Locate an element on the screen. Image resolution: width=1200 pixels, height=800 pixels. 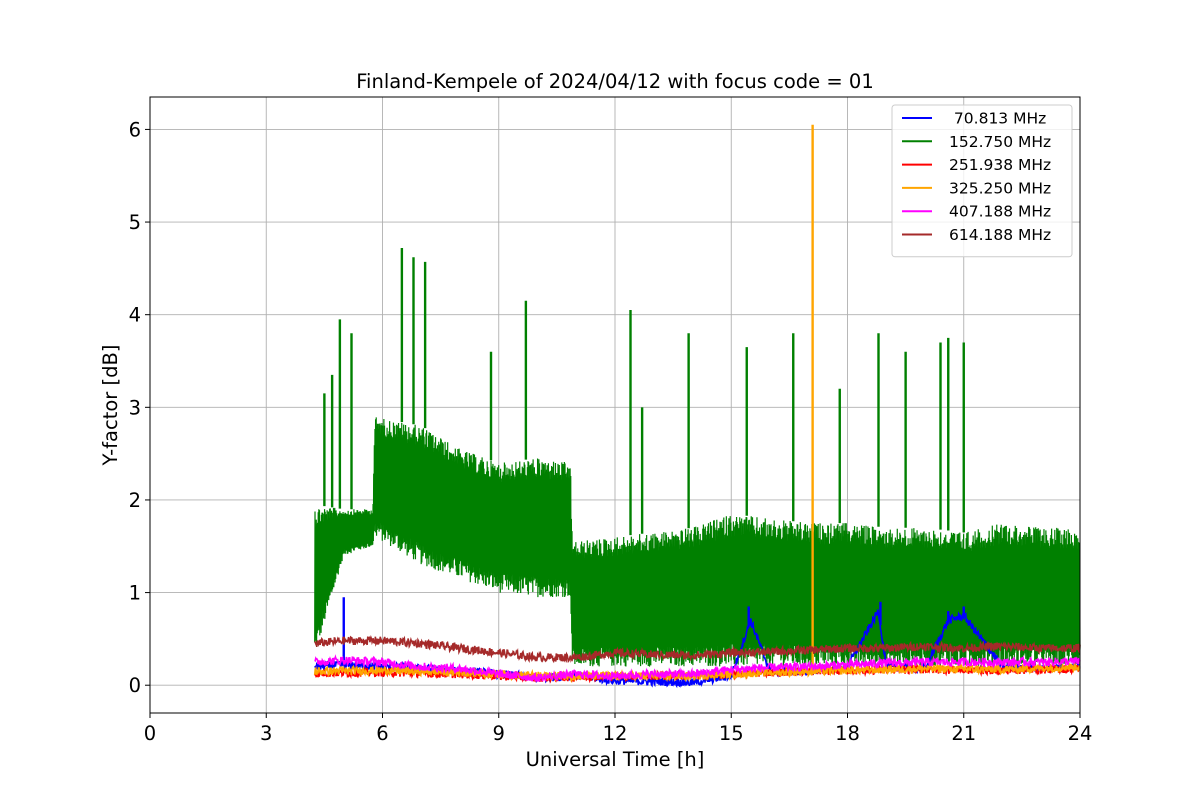
legend-label: 614.188 MHz is located at coordinates (1000, 235).